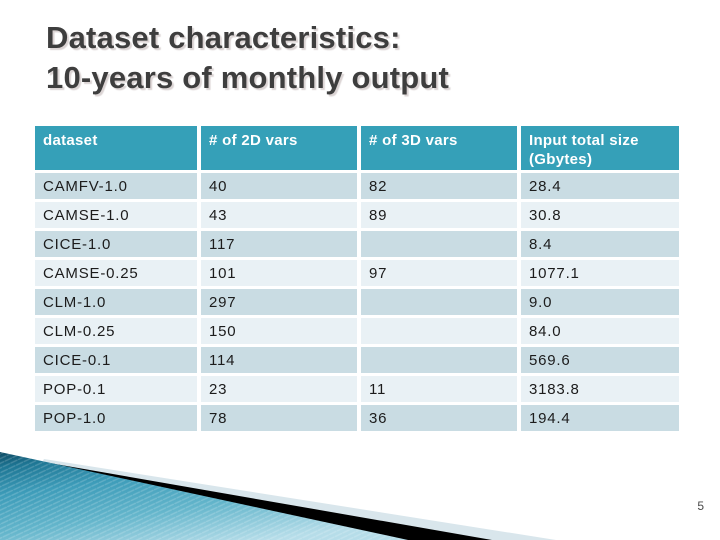 The image size is (720, 540). I want to click on cell-size: 1077.1, so click(600, 273).